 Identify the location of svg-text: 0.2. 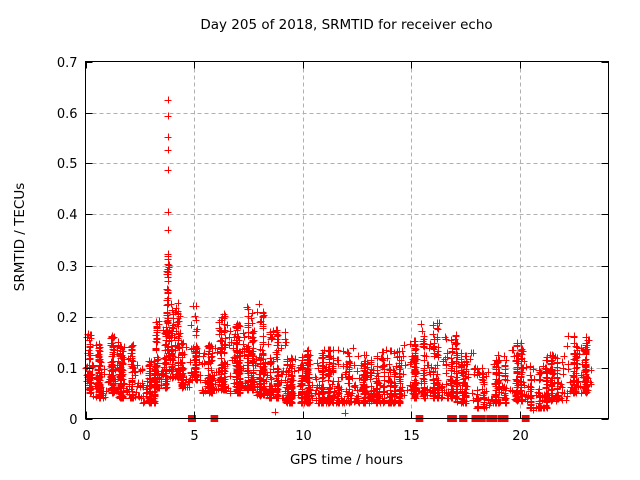
(67, 318).